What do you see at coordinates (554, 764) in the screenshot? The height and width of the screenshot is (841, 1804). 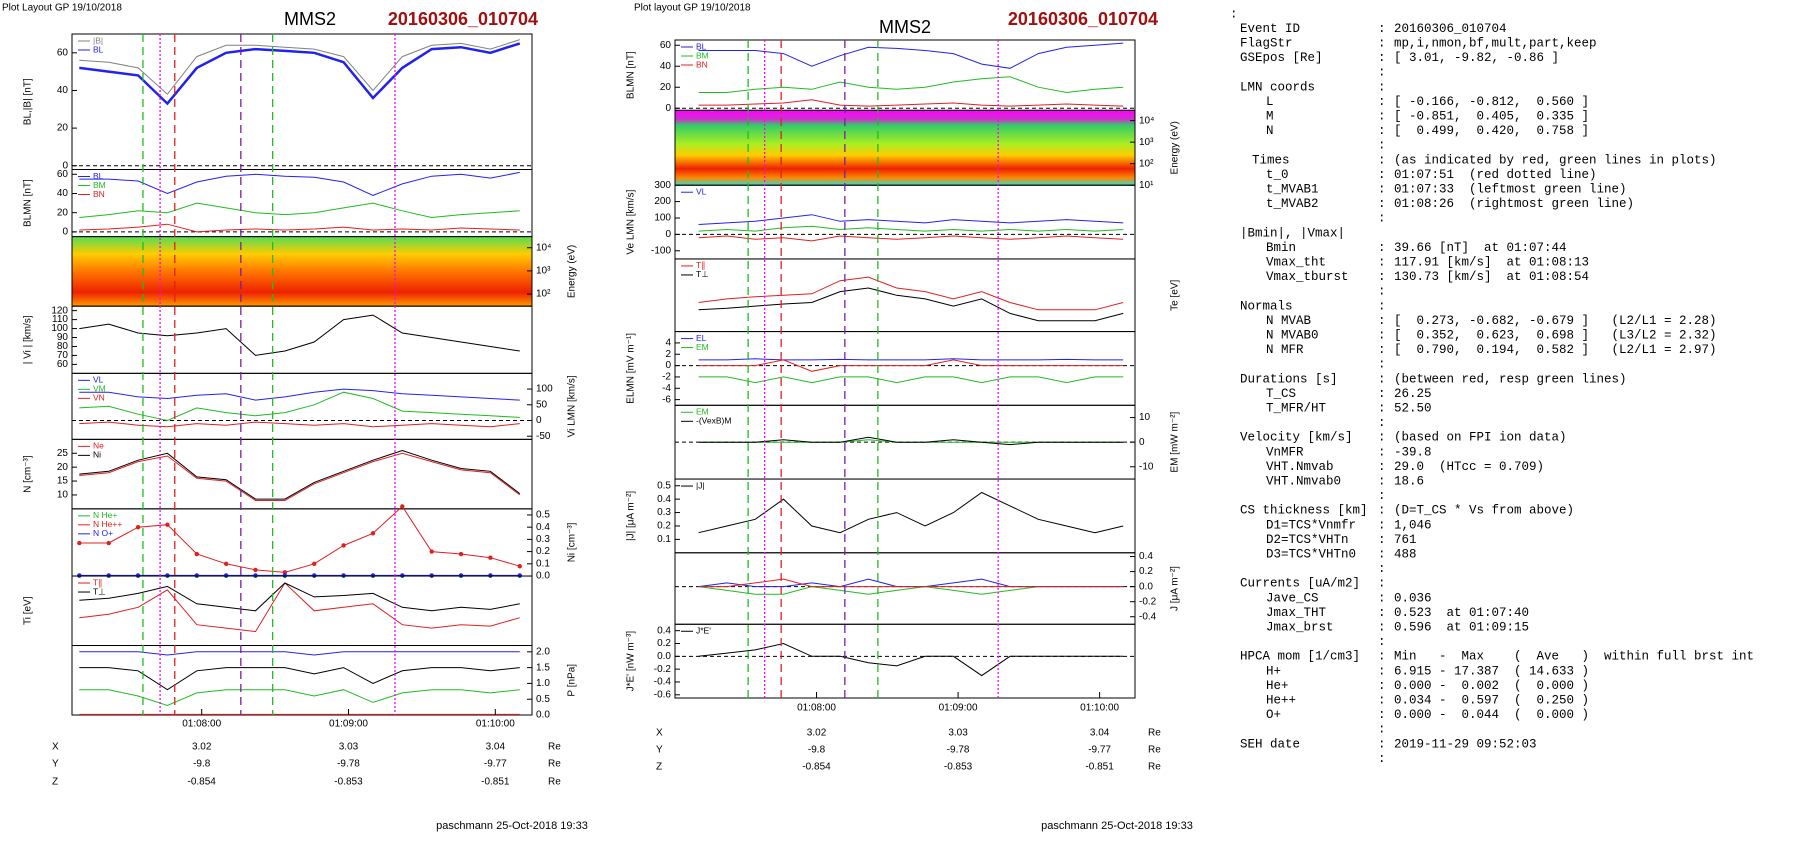 I see `orbit-unit: Re` at bounding box center [554, 764].